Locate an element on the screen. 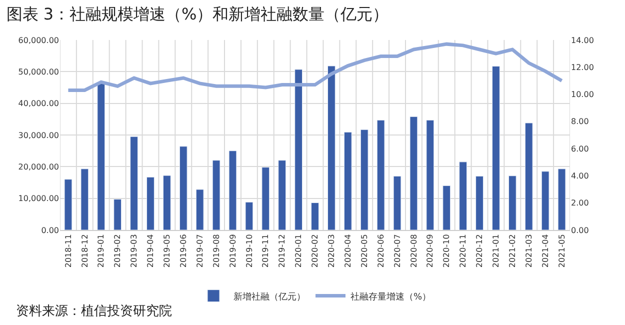 The image size is (625, 325). y2-tick-label: 2.00 is located at coordinates (580, 203).